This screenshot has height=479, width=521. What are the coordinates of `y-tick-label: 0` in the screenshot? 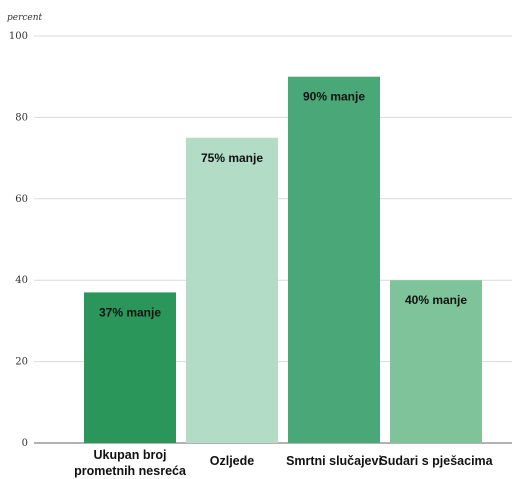 It's located at (25, 443).